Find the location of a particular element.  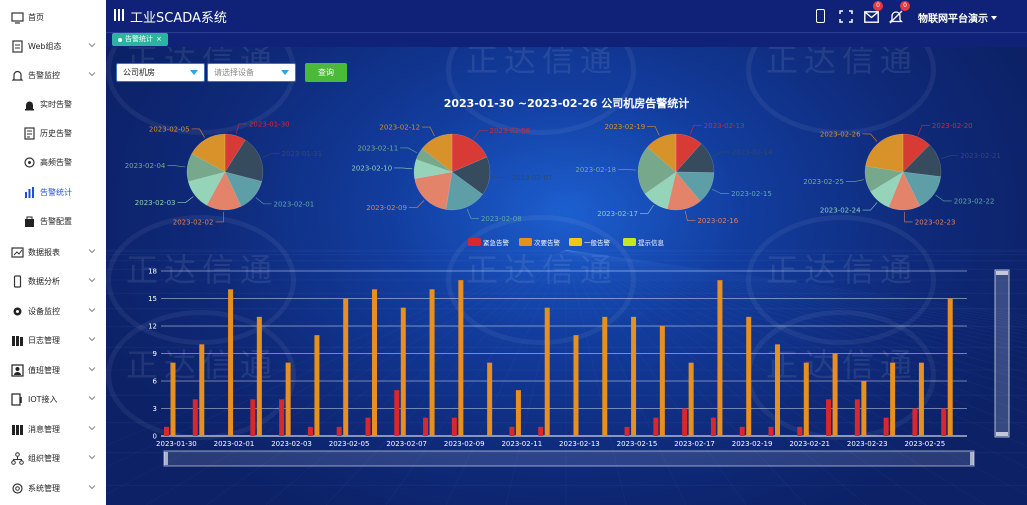

vertical-slider-track is located at coordinates (1002, 353).